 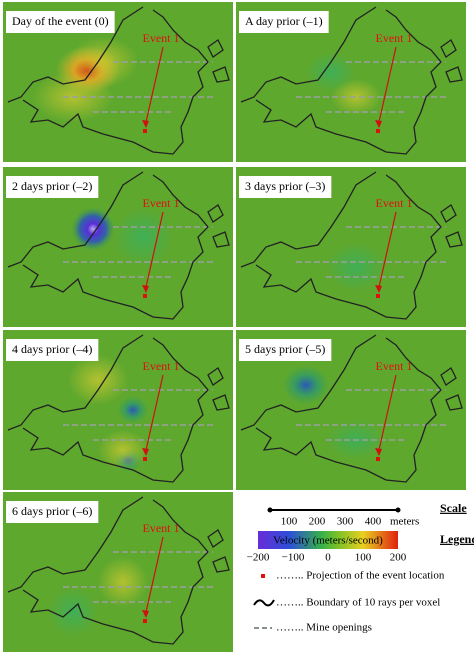 I want to click on colorbar-tick-label: 0, so click(x=328, y=558).